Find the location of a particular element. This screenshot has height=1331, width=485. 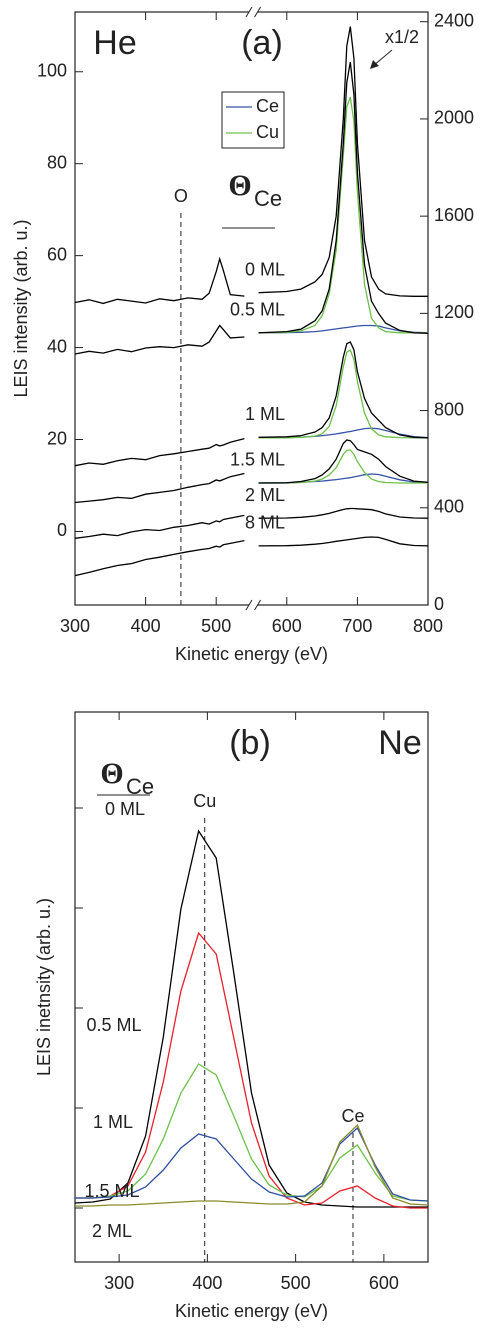

y-tick-label: 20 is located at coordinates (57, 438).